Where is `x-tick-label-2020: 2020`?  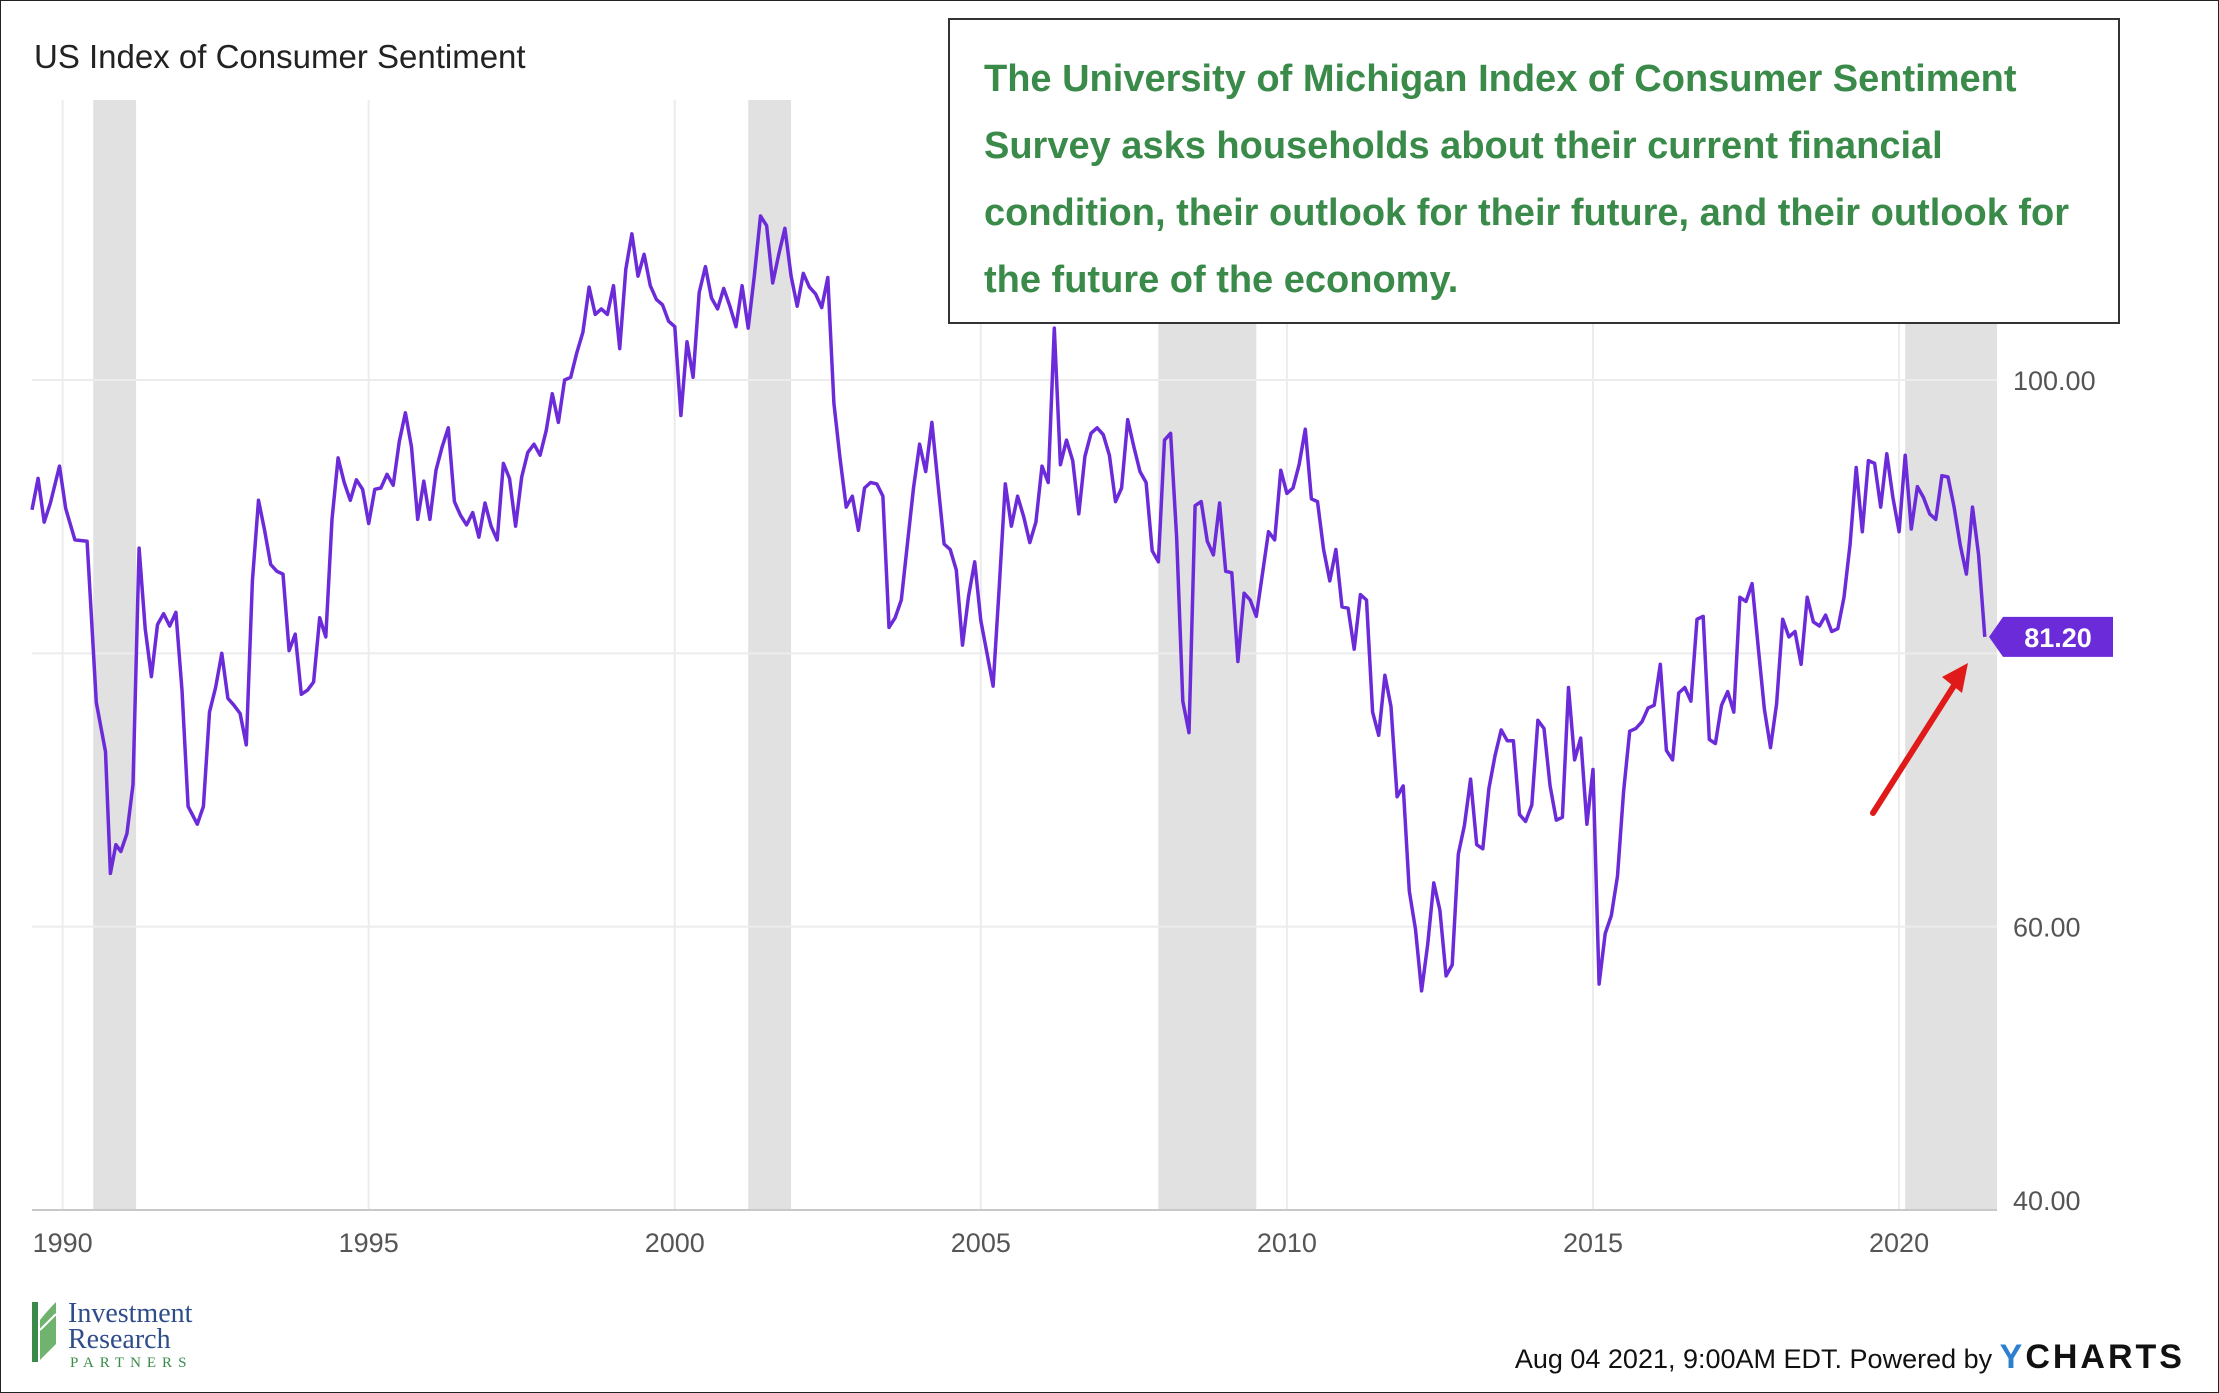
x-tick-label-2020: 2020 is located at coordinates (1899, 1243).